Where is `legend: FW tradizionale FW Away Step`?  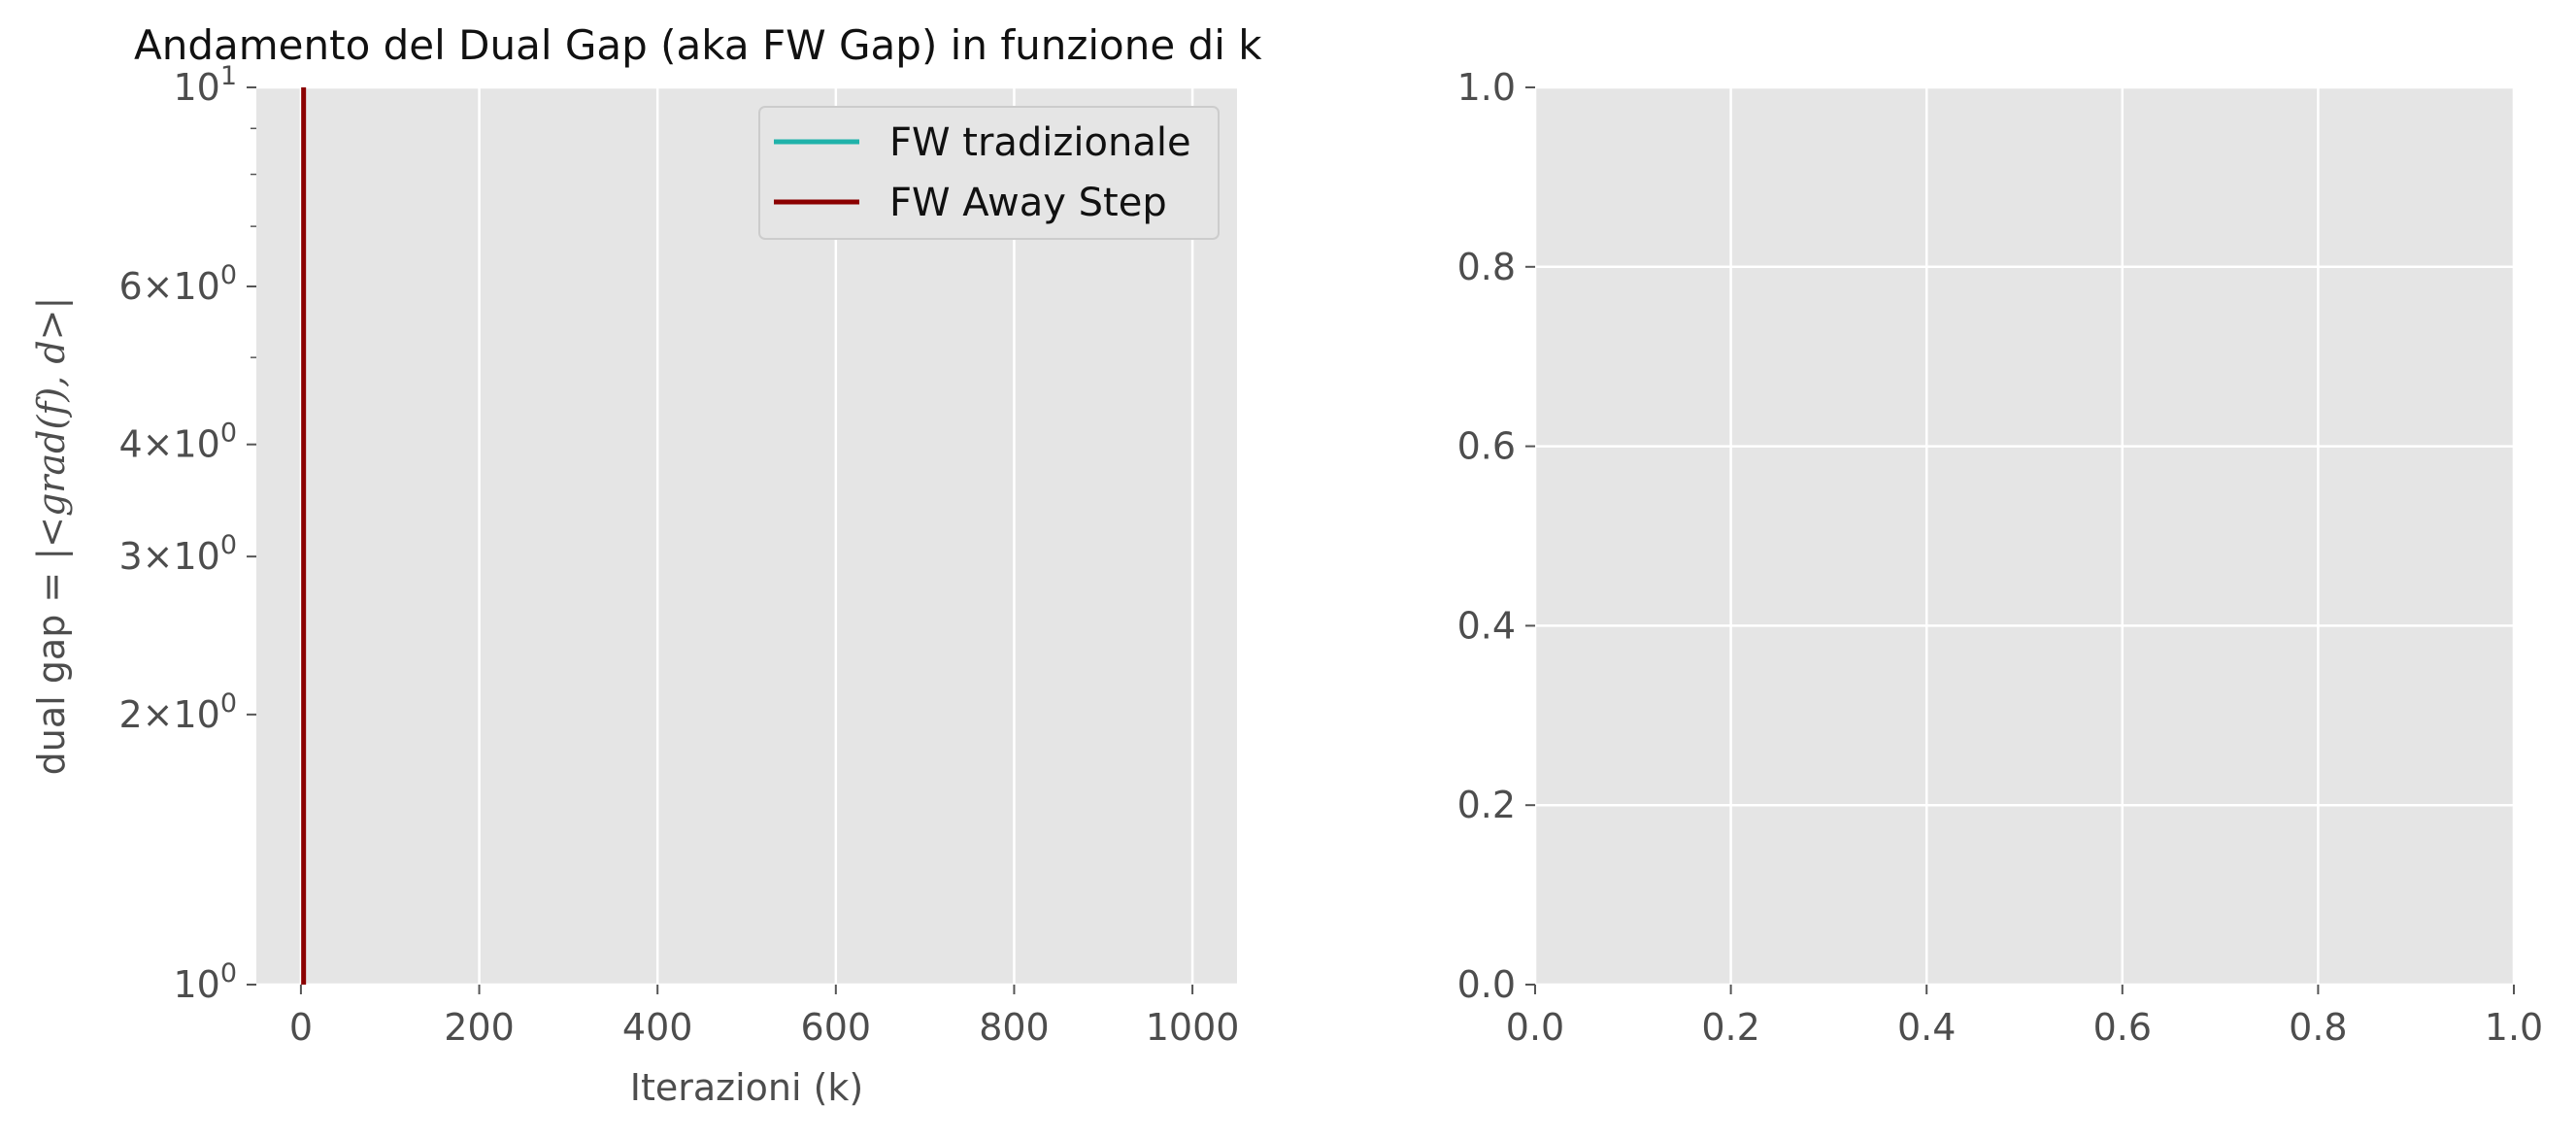
legend: FW tradizionale FW Away Step is located at coordinates (989, 173).